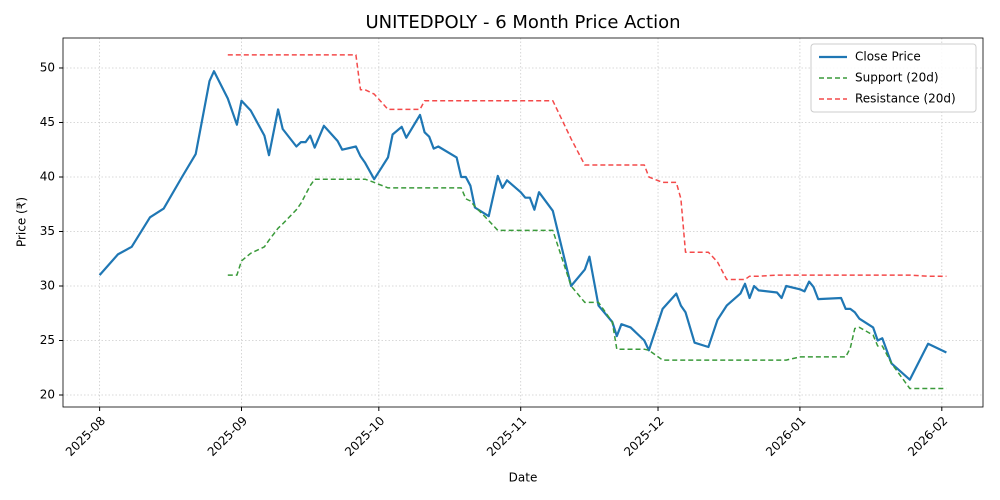 The width and height of the screenshot is (1000, 500). Describe the element at coordinates (47, 340) in the screenshot. I see `y-tick-label: 25` at that location.